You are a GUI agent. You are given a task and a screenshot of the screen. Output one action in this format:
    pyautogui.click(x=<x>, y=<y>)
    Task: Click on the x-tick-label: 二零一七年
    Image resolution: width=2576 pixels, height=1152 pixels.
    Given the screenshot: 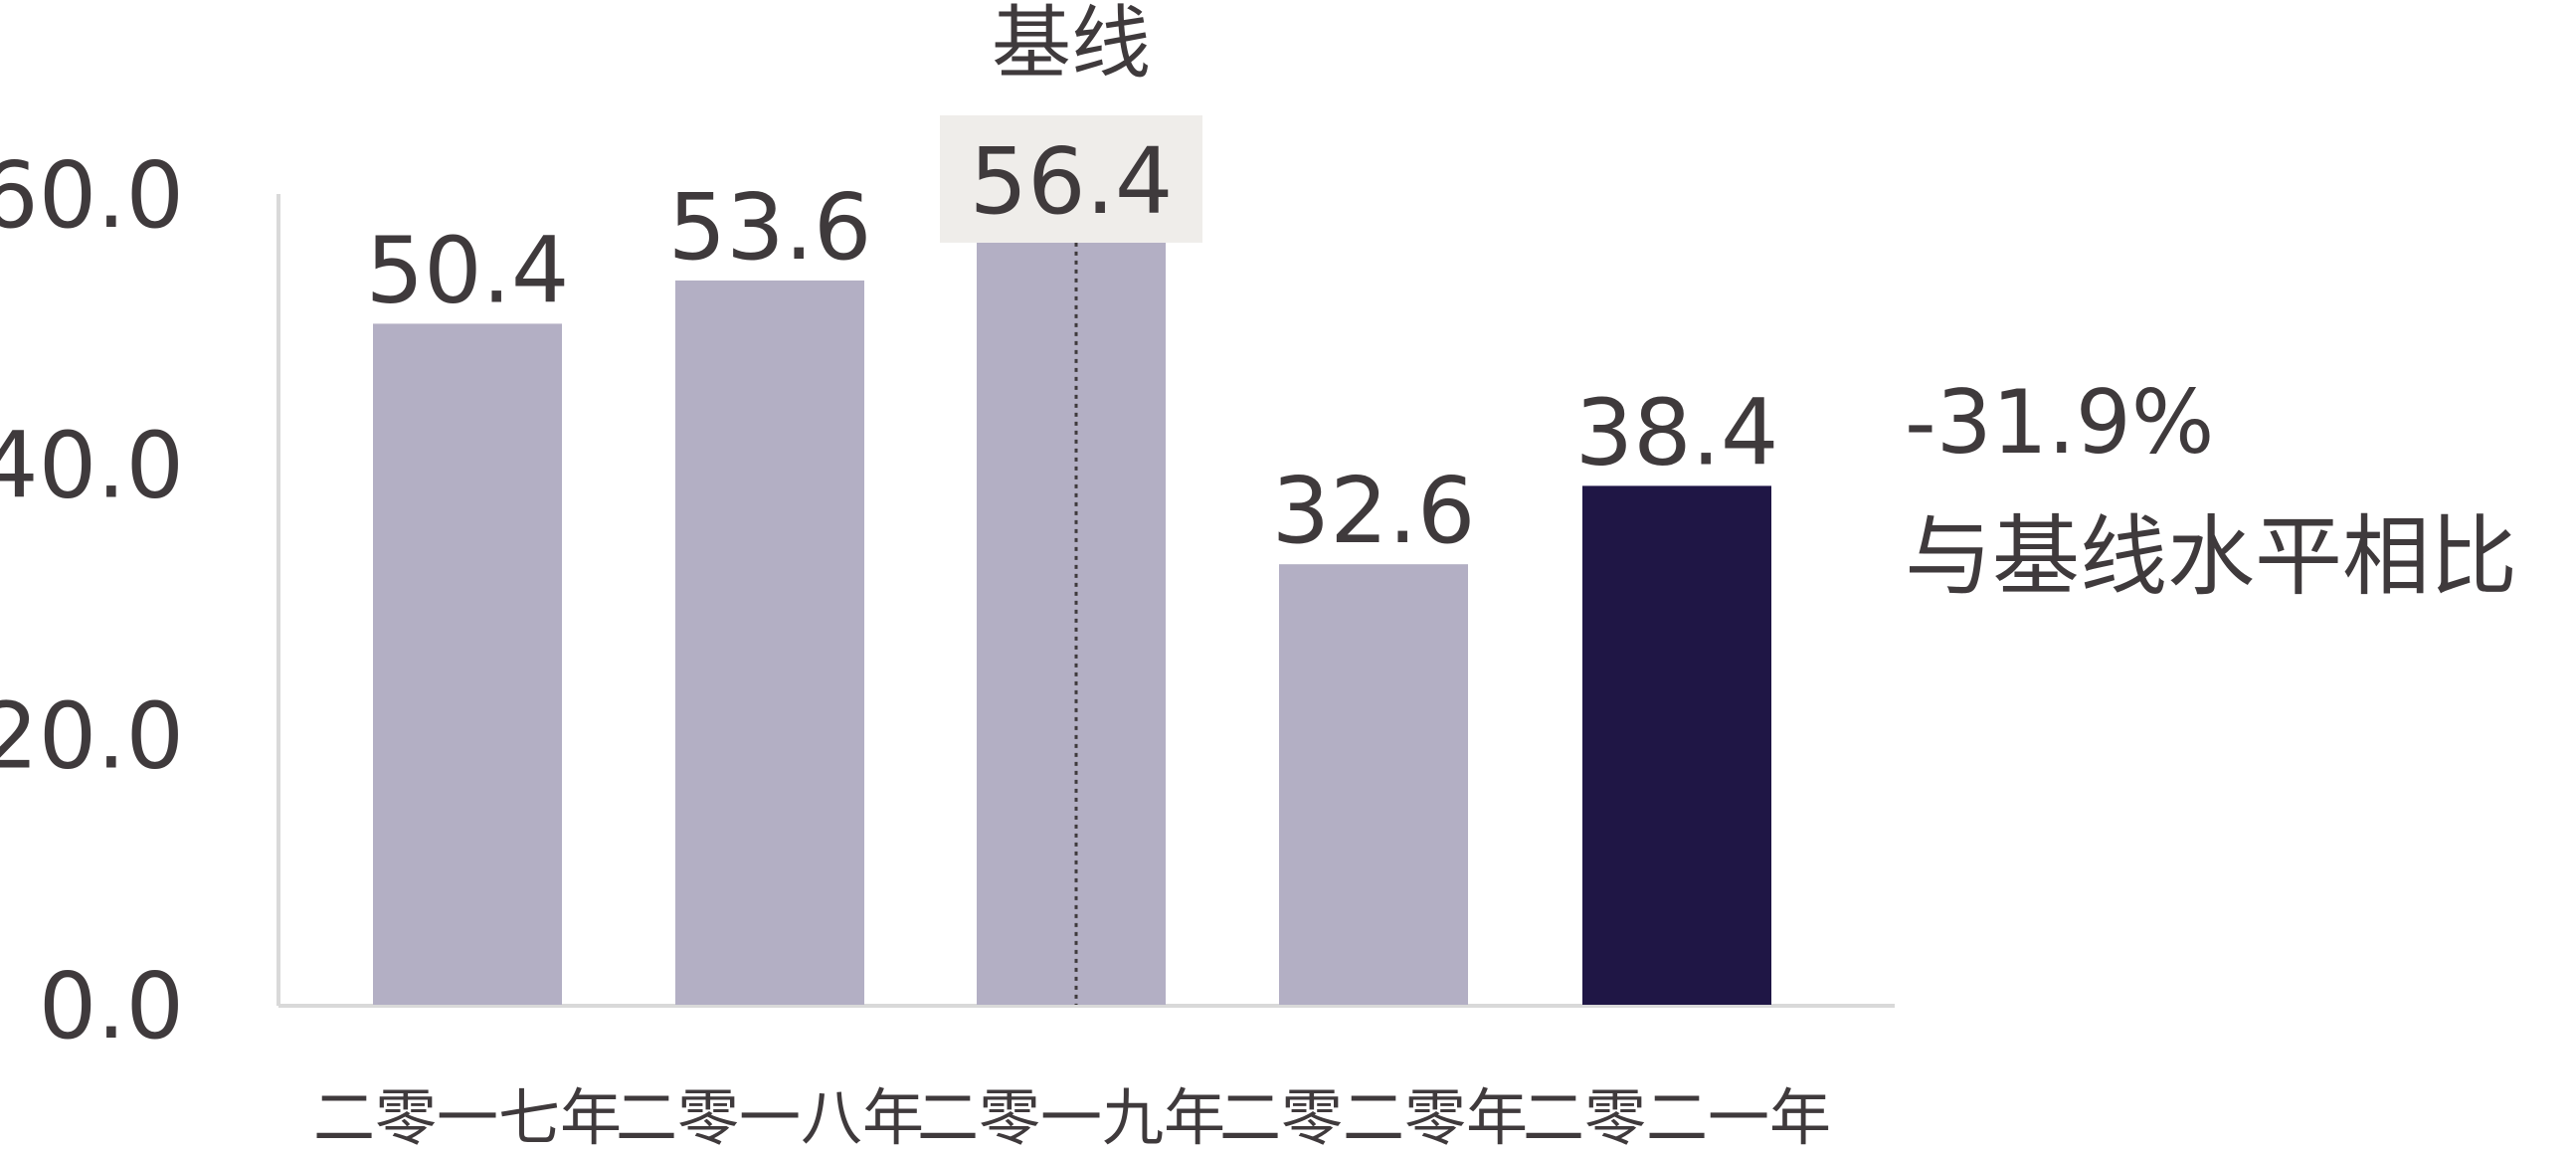 What is the action you would take?
    pyautogui.click(x=467, y=1116)
    